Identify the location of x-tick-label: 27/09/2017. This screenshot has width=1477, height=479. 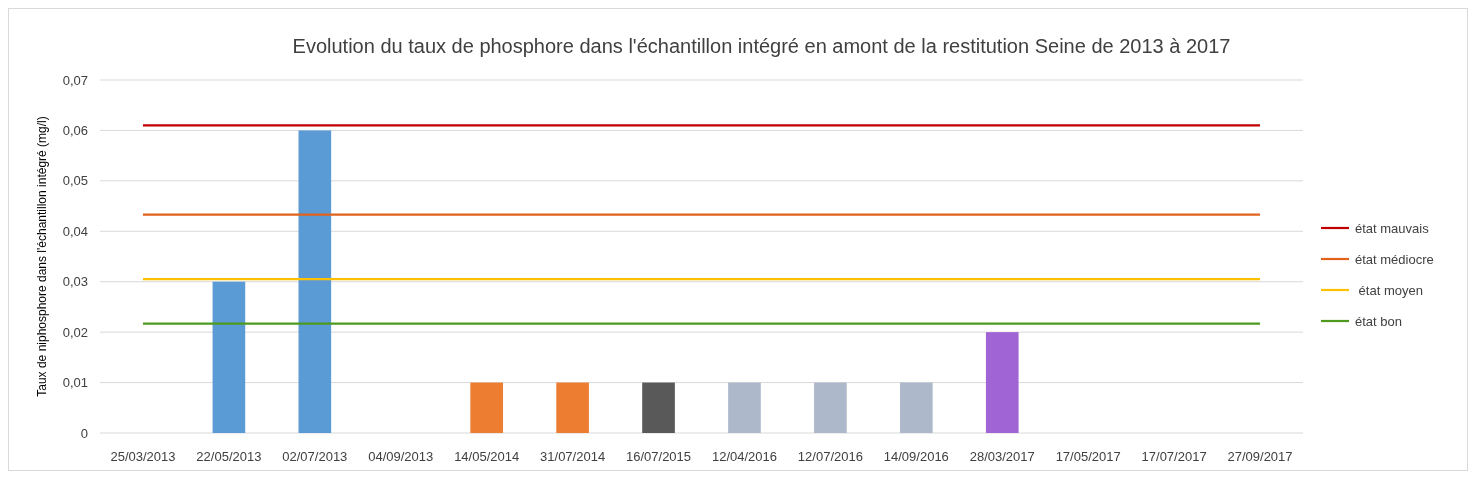
(1260, 456).